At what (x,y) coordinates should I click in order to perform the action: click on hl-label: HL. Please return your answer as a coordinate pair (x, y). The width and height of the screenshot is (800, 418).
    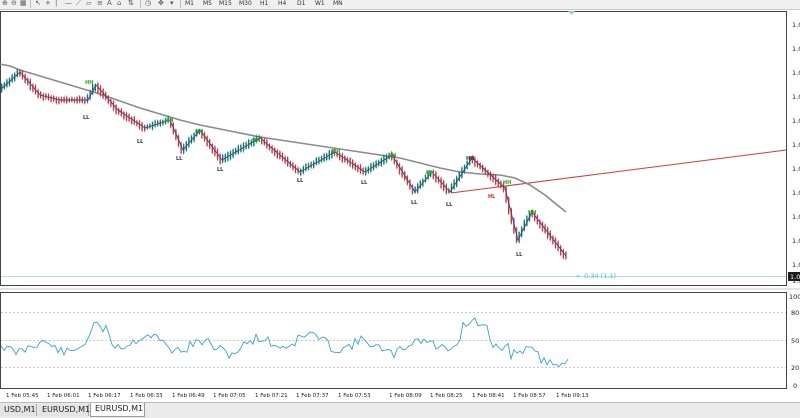
    Looking at the image, I should click on (492, 197).